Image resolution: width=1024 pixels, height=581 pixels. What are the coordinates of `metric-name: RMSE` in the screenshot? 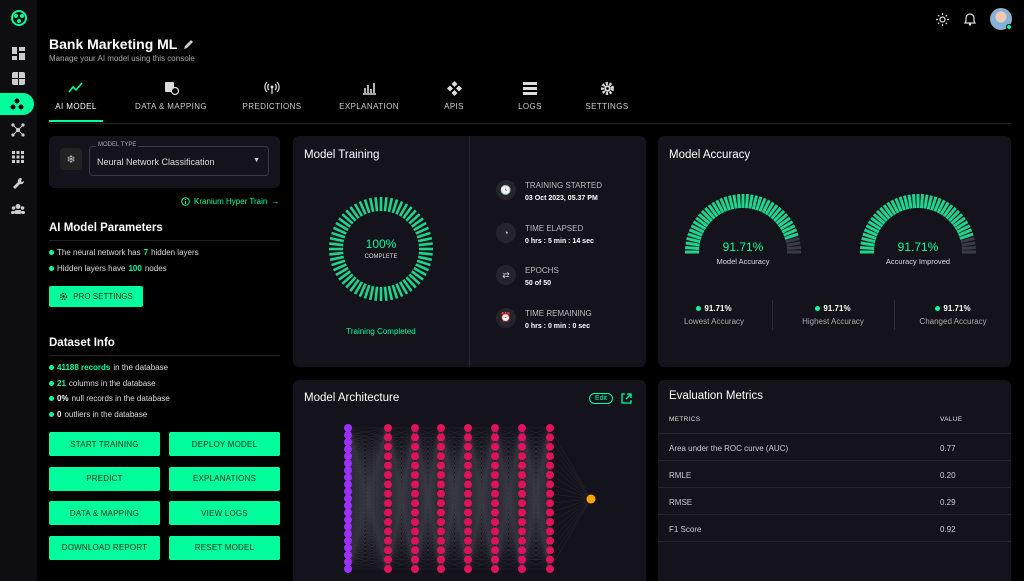 It's located at (681, 502).